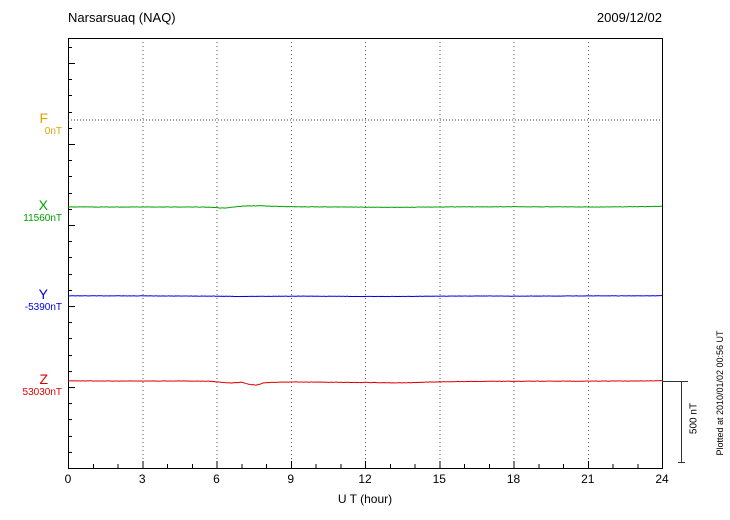 The image size is (730, 520). Describe the element at coordinates (68, 479) in the screenshot. I see `x-tick-label: 0` at that location.